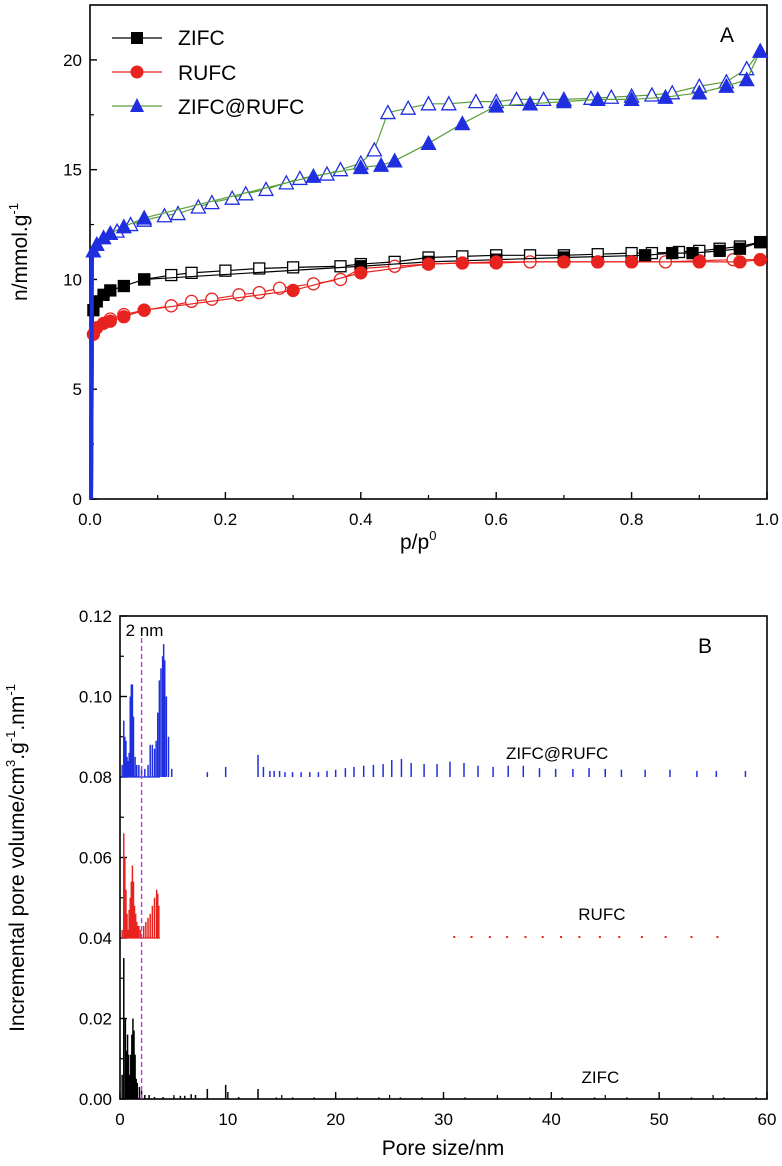 This screenshot has height=1166, width=782. Describe the element at coordinates (20, 258) in the screenshot. I see `y-axis-title-a-main: n/mmol.g` at that location.